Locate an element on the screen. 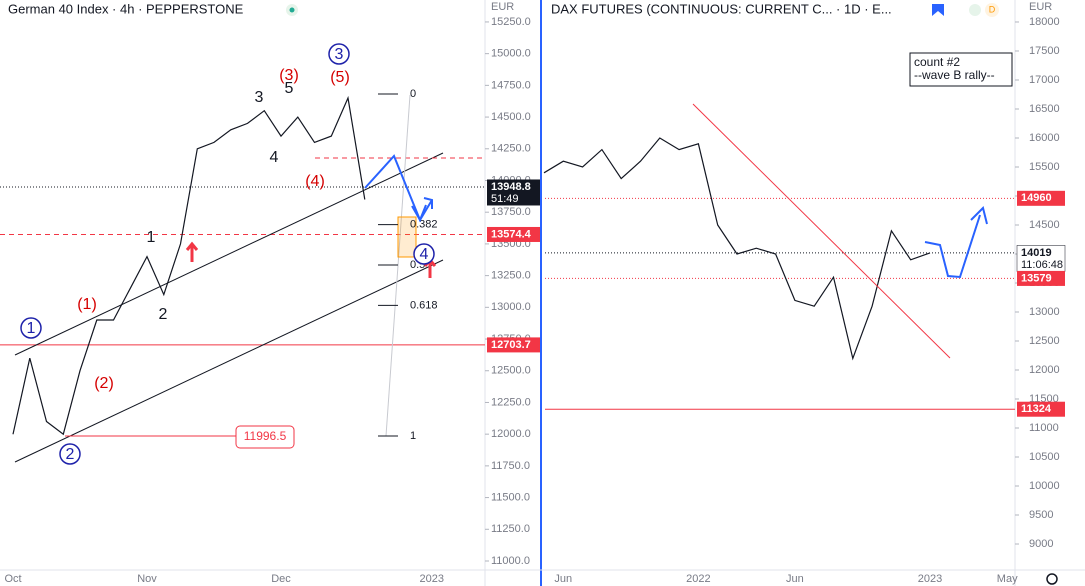 The height and width of the screenshot is (586, 1085). y-tick-label: 15000.0 is located at coordinates (511, 54).